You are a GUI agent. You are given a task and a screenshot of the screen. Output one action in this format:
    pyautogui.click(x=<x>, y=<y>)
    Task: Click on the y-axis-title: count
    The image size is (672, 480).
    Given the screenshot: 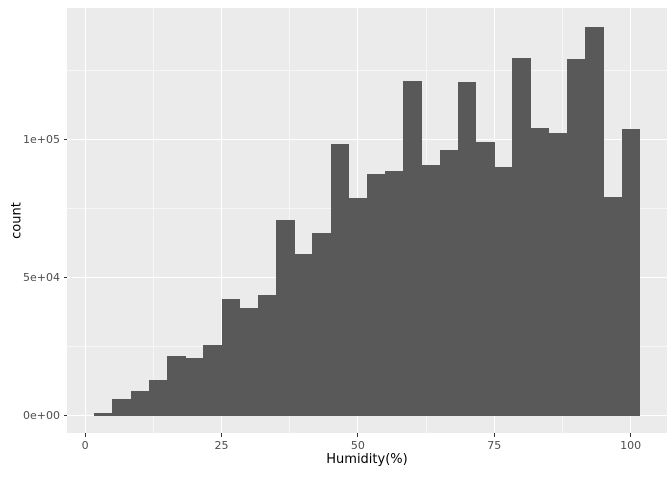 What is the action you would take?
    pyautogui.click(x=17, y=220)
    